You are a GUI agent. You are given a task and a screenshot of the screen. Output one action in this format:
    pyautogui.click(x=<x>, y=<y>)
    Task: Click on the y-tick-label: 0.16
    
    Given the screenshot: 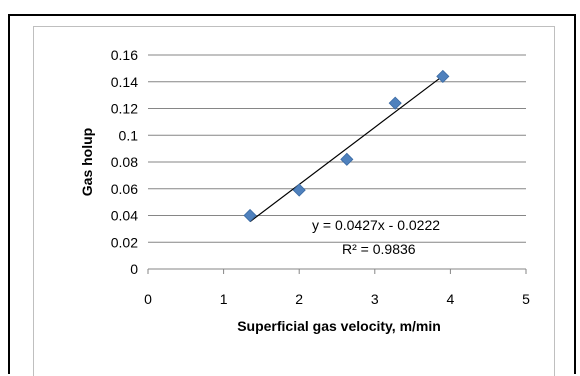 What is the action you would take?
    pyautogui.click(x=124, y=55)
    